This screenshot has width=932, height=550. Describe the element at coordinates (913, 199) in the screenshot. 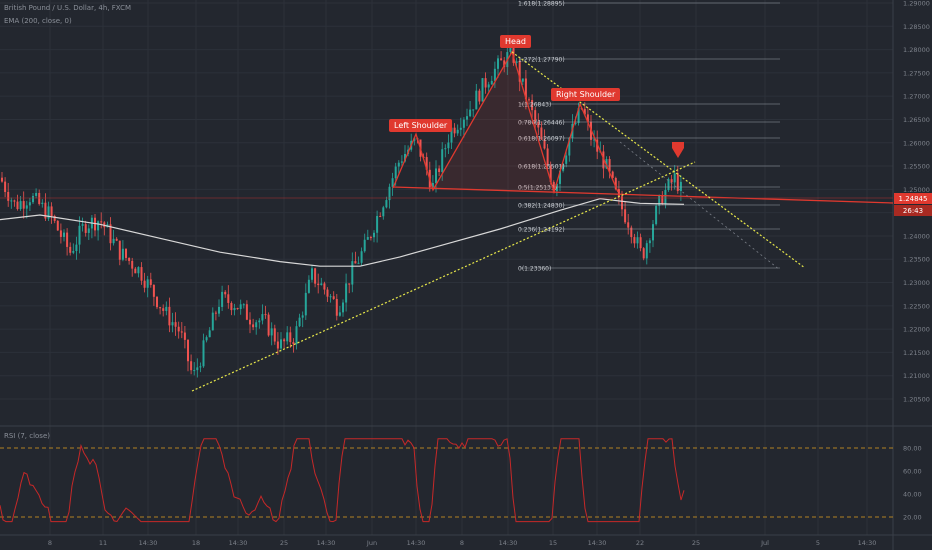

I see `last-price-label: 1.24845` at that location.